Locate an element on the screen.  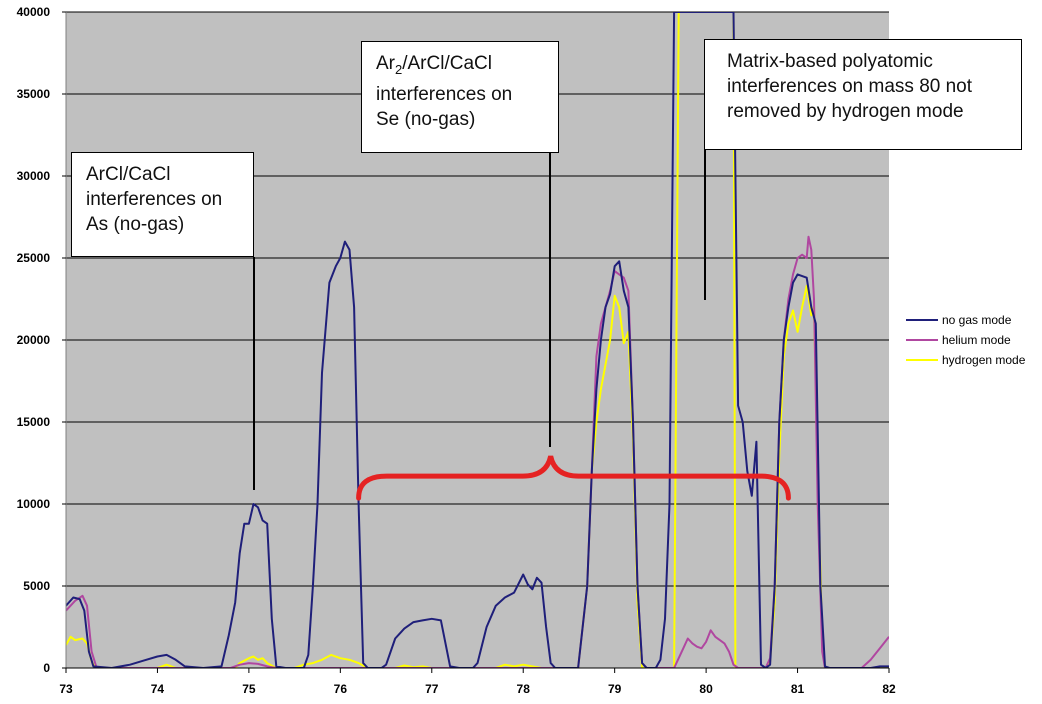
legend: no gas mode helium mode hydrogen mode is located at coordinates (974, 340).